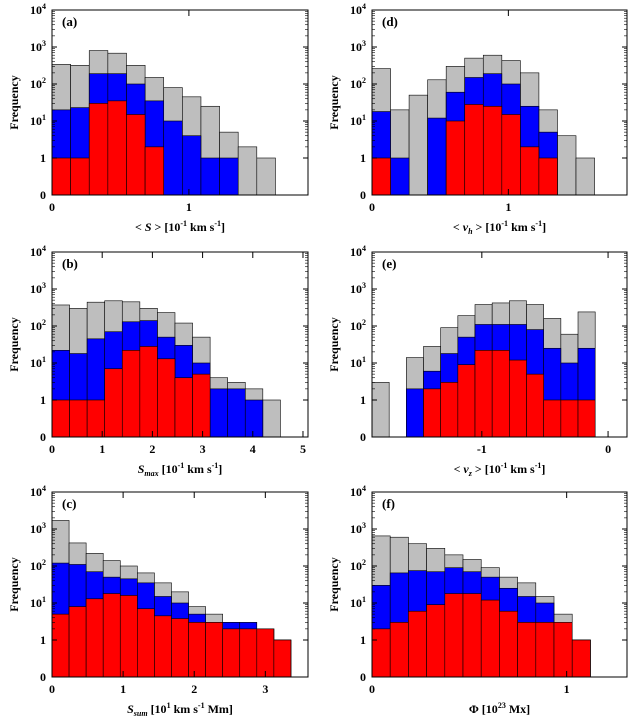  What do you see at coordinates (303, 449) in the screenshot?
I see `x-tick-label: 5` at bounding box center [303, 449].